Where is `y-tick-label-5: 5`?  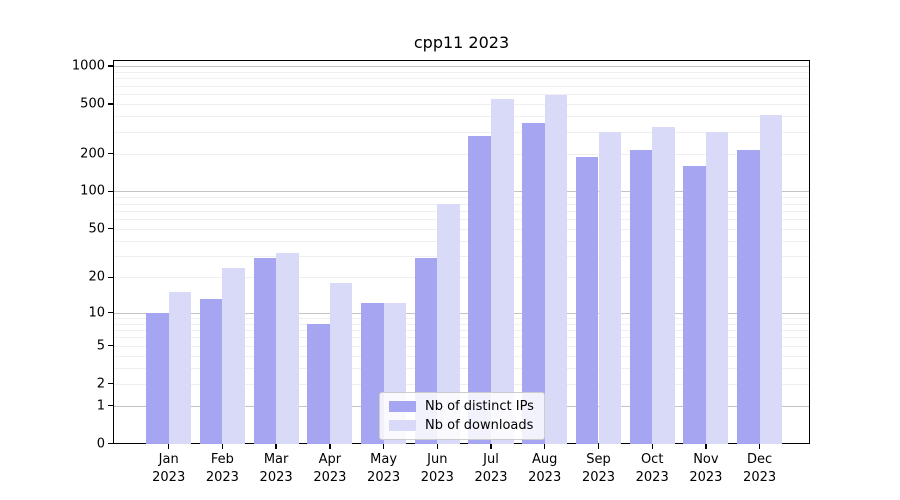
y-tick-label-5: 5 is located at coordinates (100, 346).